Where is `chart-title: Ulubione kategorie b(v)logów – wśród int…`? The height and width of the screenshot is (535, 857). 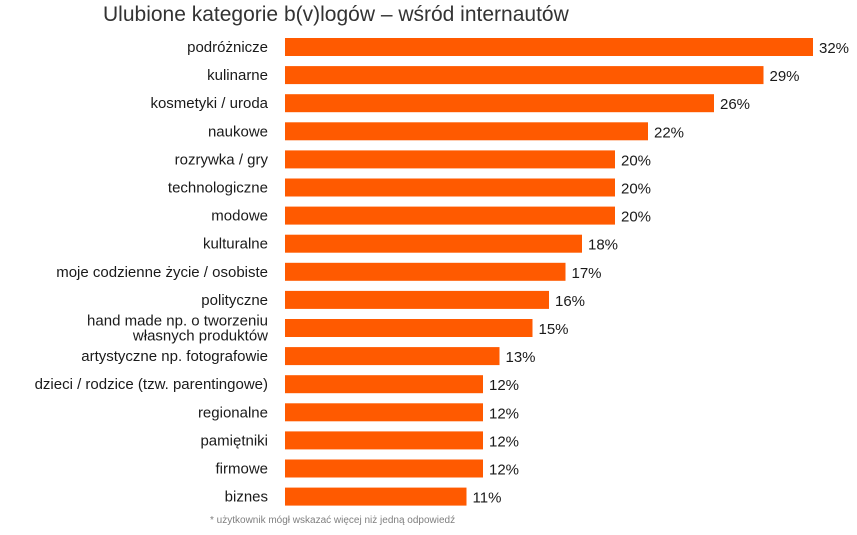
chart-title: Ulubione kategorie b(v)logów – wśród int… is located at coordinates (336, 14).